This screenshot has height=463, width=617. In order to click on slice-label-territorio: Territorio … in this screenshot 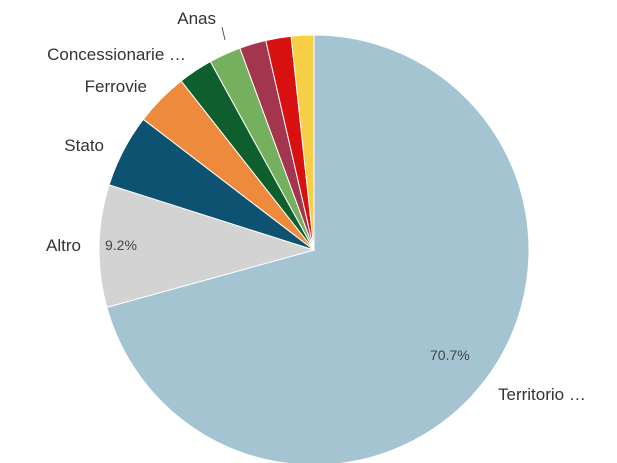, I will do `click(542, 394)`.